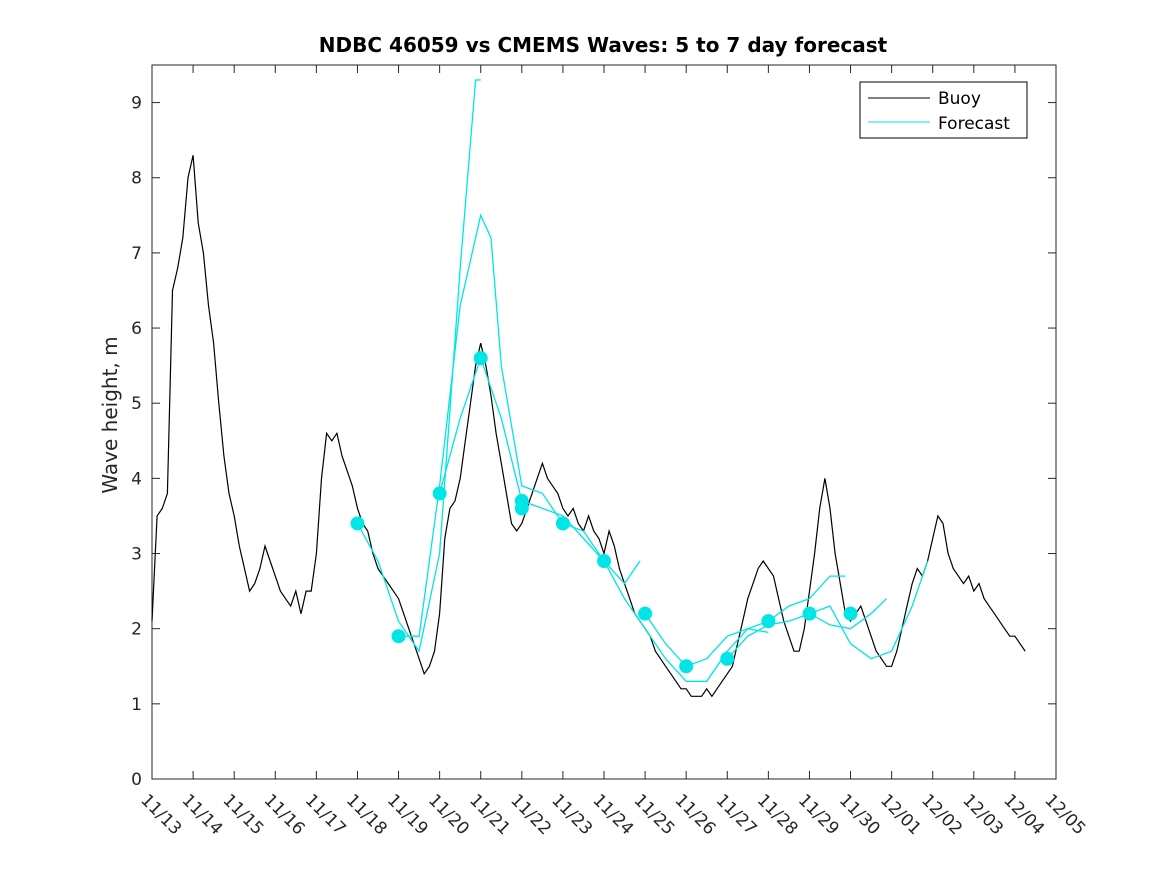 The image size is (1167, 875). Describe the element at coordinates (136, 555) in the screenshot. I see `y-tick-label: 3` at that location.